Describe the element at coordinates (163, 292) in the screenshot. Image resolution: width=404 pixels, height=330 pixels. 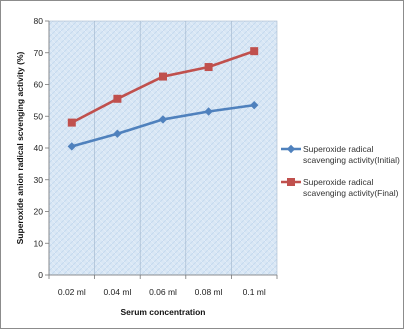
I see `x-tick-label: 0.06 ml` at that location.